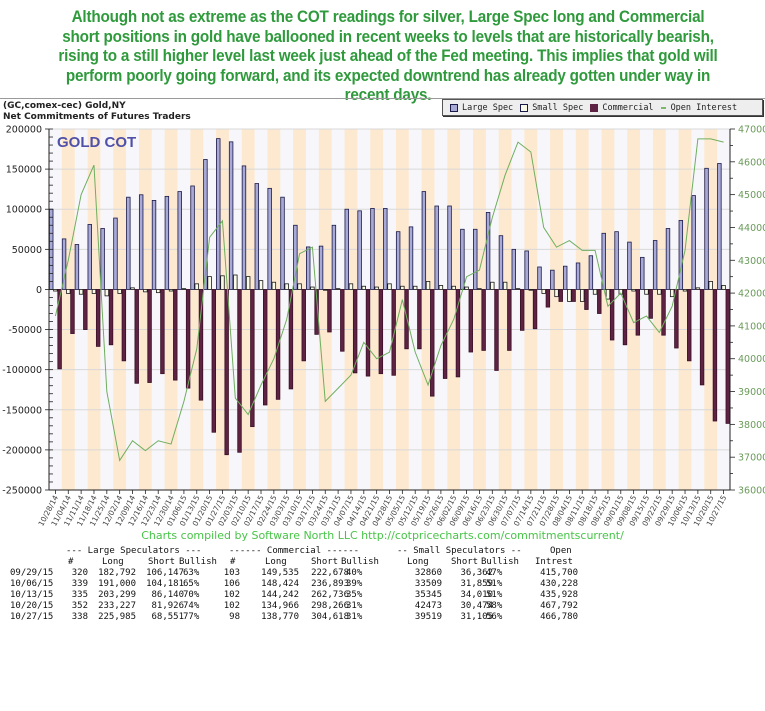  What do you see at coordinates (751, 392) in the screenshot?
I see `right-tick-label: 390000` at bounding box center [751, 392].